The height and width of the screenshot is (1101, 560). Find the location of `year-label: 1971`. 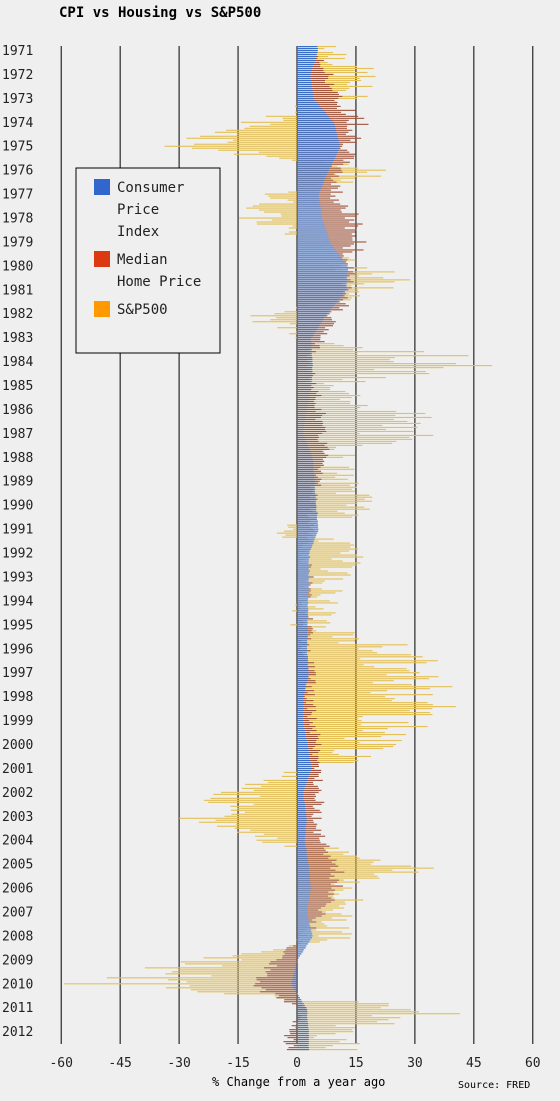

year-label: 1971 is located at coordinates (17, 51).